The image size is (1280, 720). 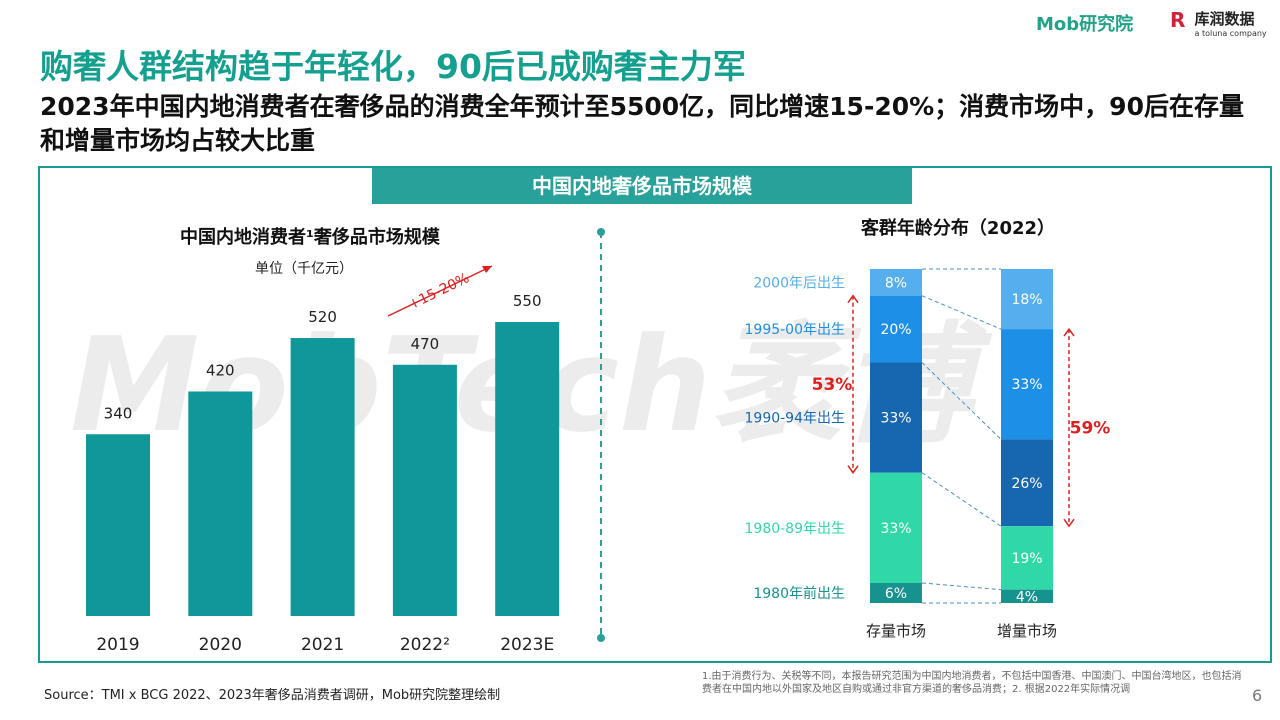 I want to click on segment-label: 19%, so click(x=1026, y=559).